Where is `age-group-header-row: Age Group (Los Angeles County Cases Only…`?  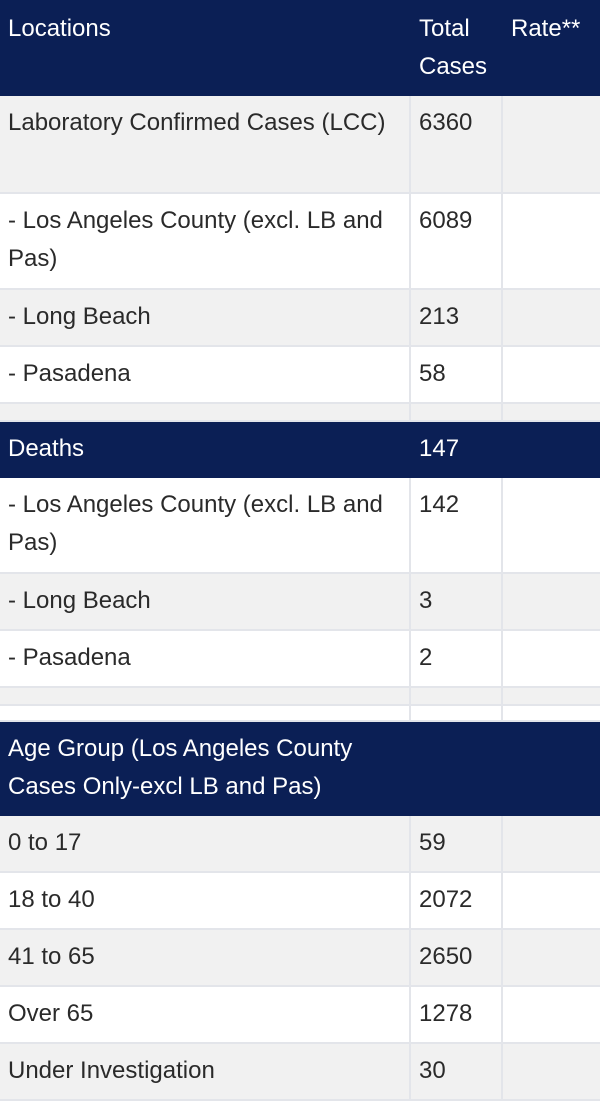
age-group-header-row: Age Group (Los Angeles County Cases Only… is located at coordinates (300, 768).